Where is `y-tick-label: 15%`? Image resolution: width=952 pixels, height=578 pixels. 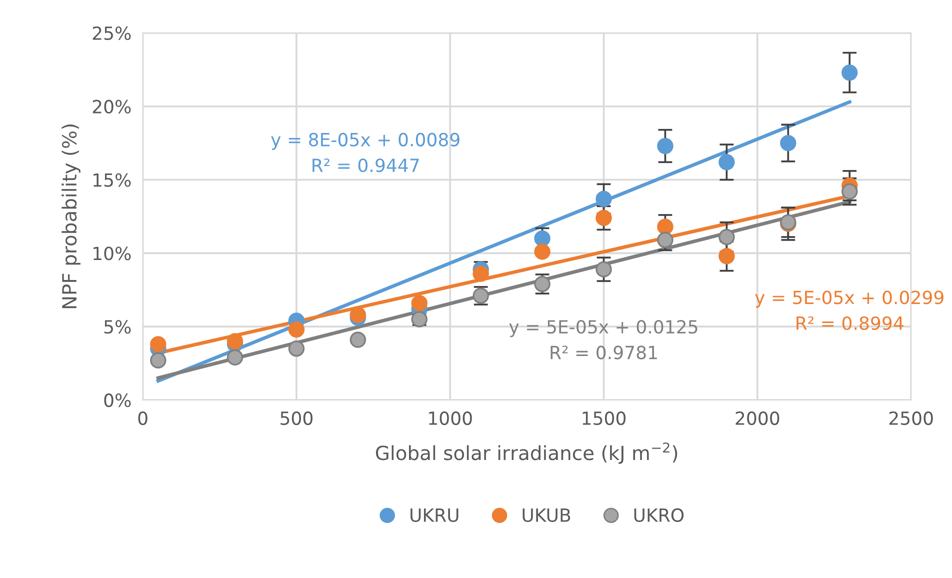 y-tick-label: 15% is located at coordinates (112, 180).